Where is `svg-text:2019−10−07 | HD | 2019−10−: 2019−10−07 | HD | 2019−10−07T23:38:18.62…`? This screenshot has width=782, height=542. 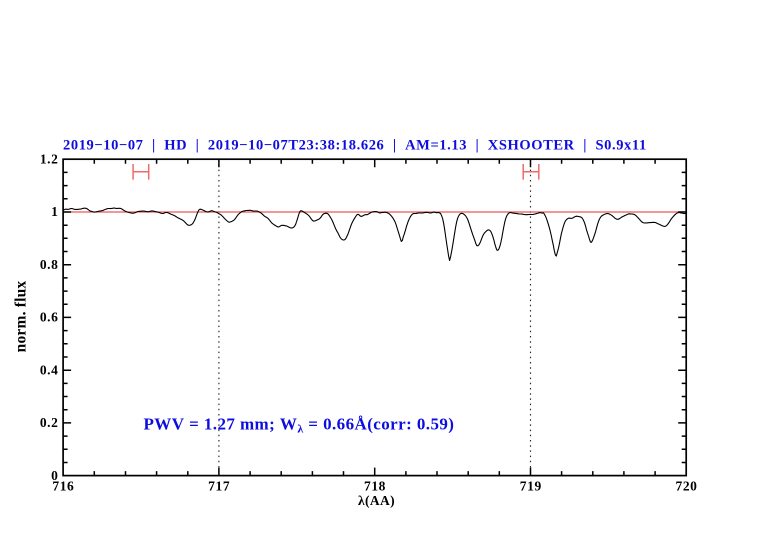
svg-text:2019−10−07 | HD | 2019−10−: 2019−10−07 | HD | 2019−10−07T23:38:18.62… is located at coordinates (355, 145).